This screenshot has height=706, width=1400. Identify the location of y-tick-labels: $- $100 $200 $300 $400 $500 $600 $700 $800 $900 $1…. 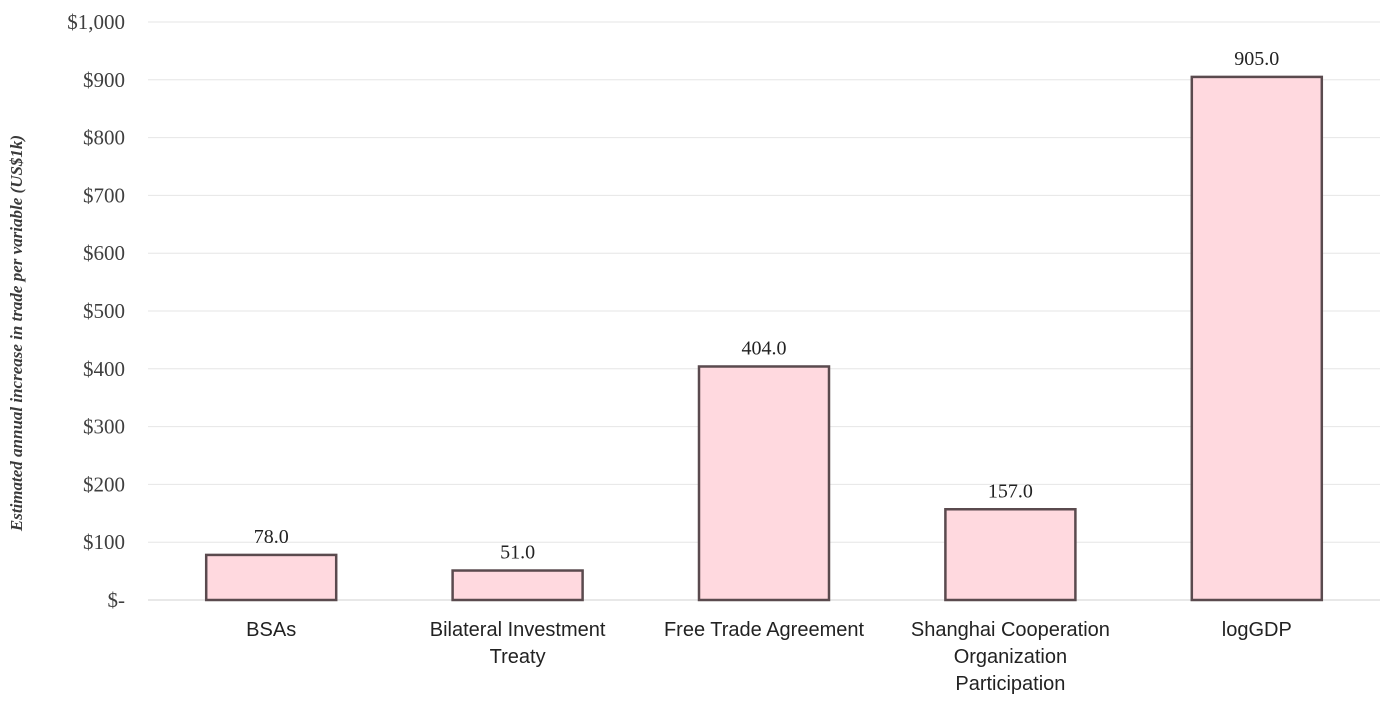
(96, 311).